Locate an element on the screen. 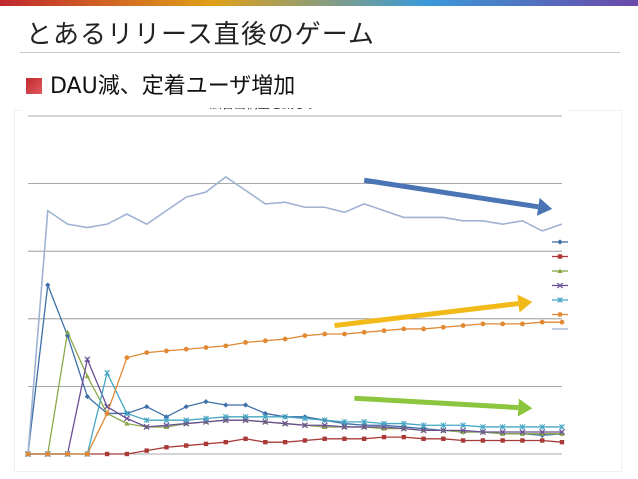 The width and height of the screenshot is (638, 479). bullet-square-icon is located at coordinates (34, 86).